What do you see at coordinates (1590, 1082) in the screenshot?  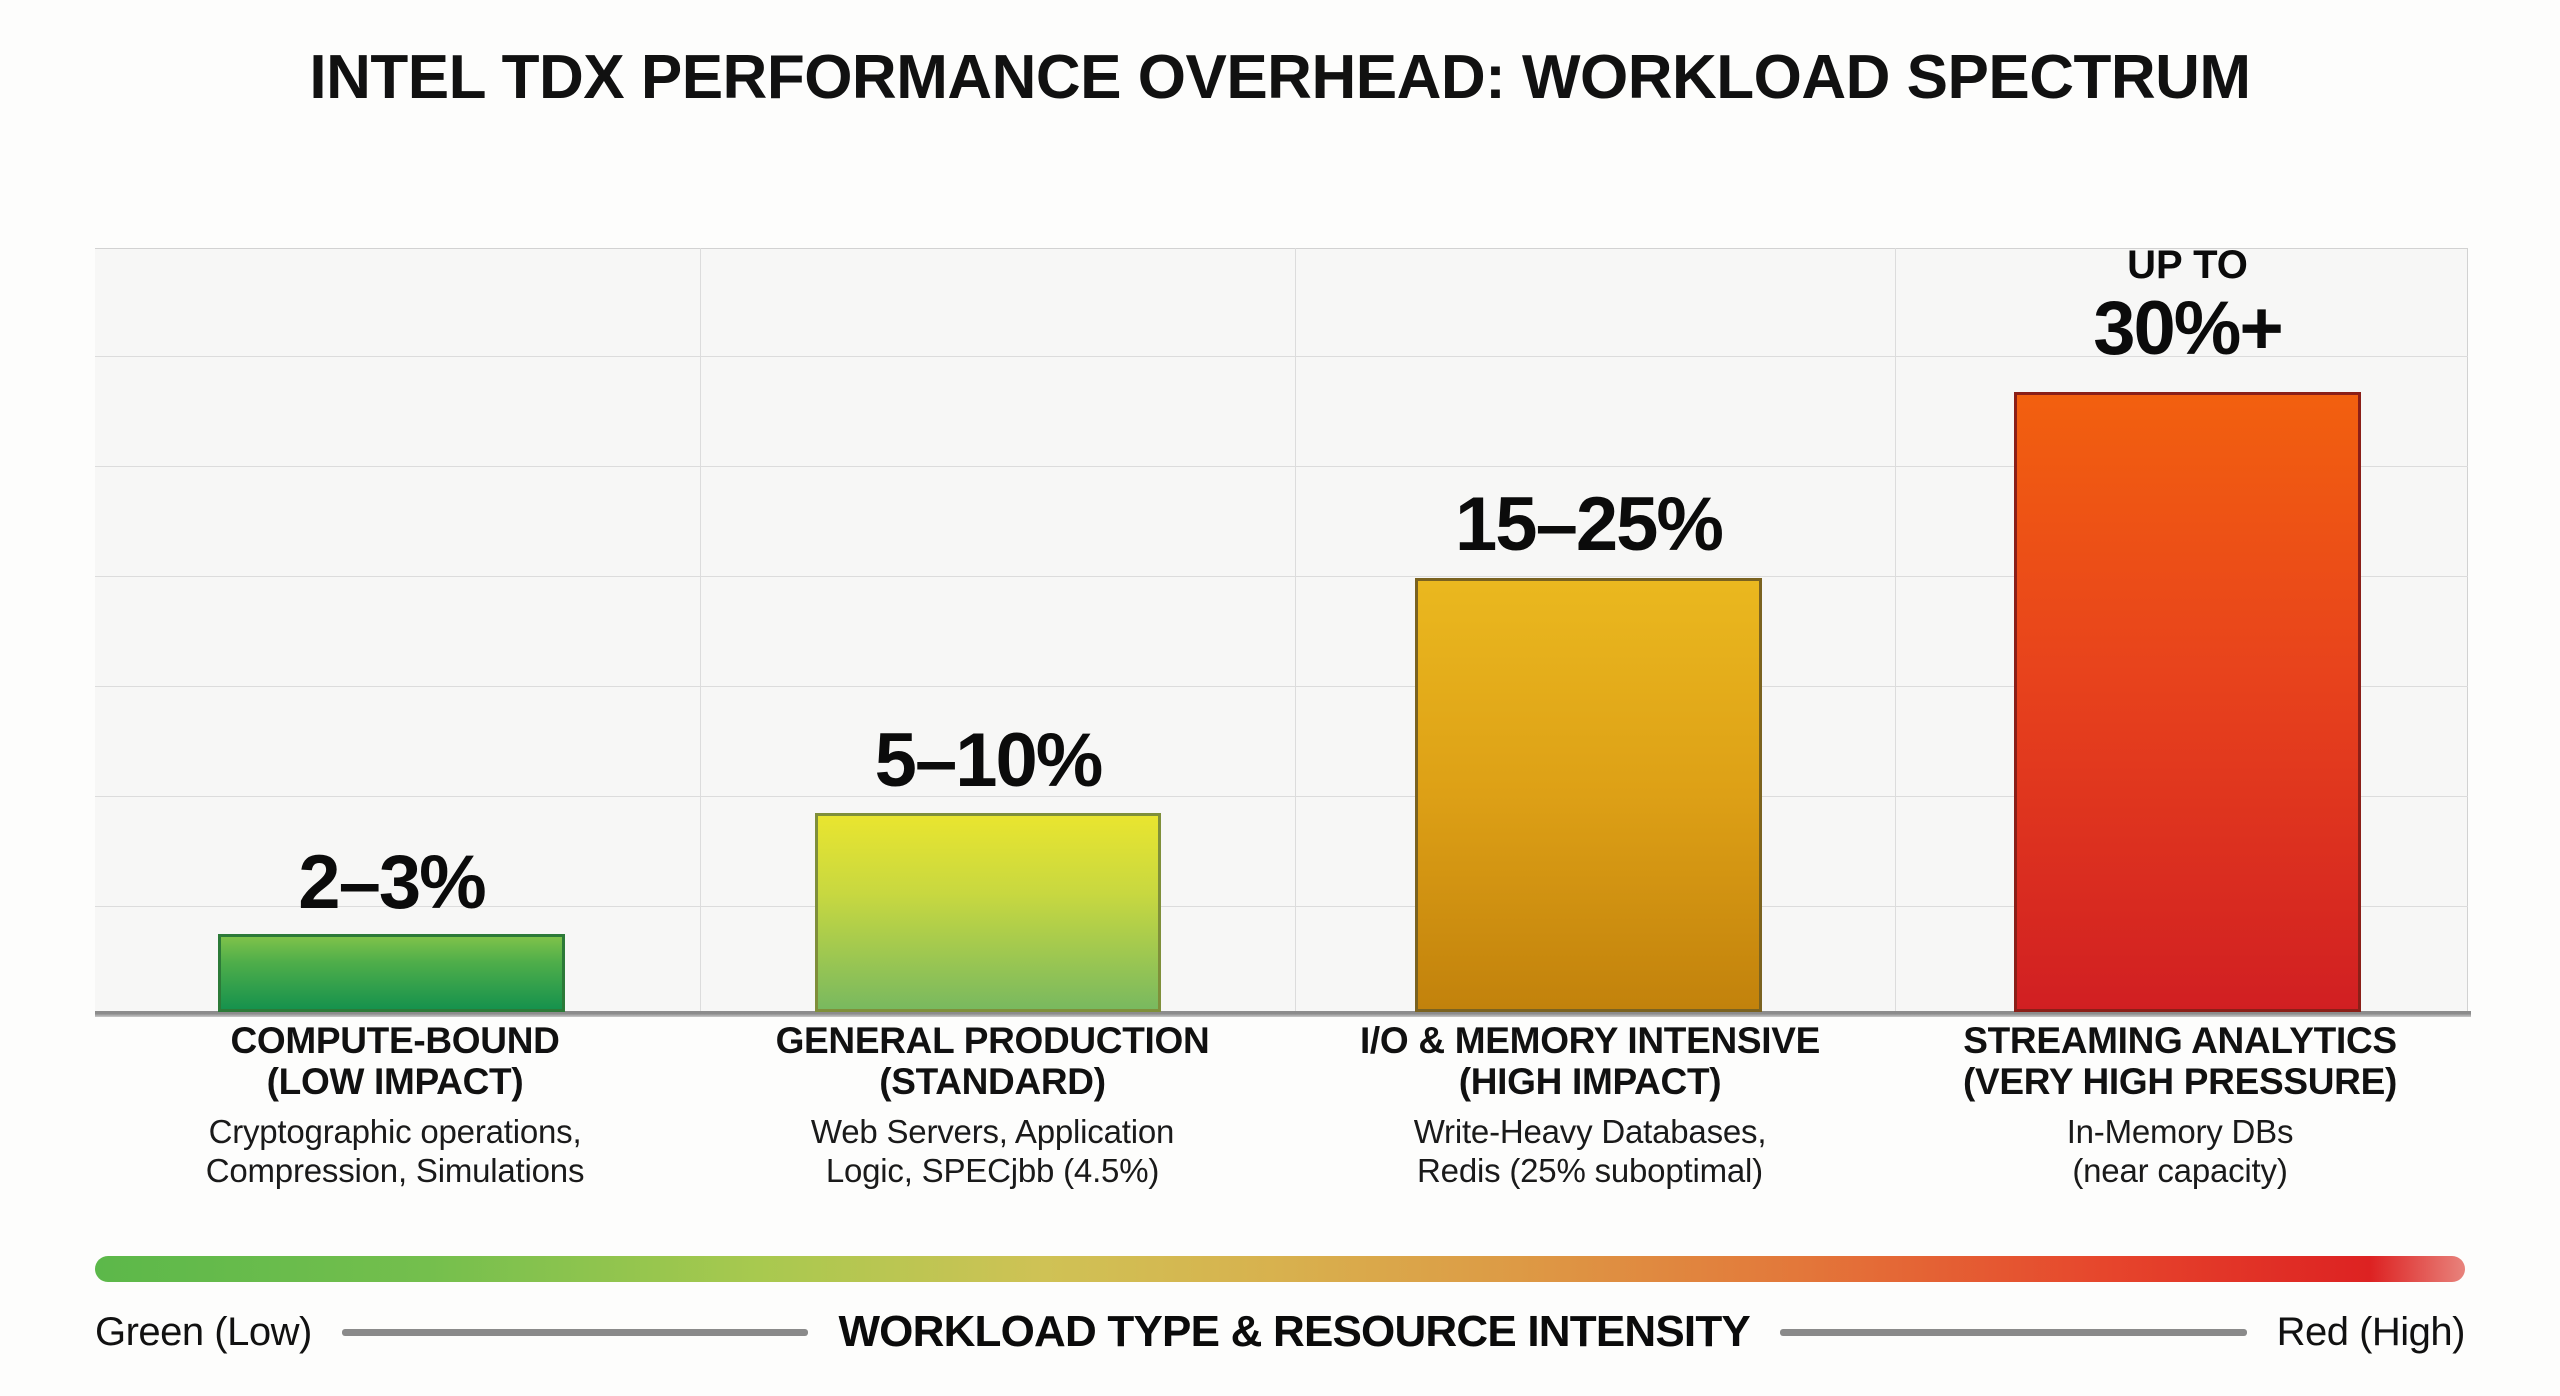 I see `category-title-line2: (HIGH IMPACT)` at bounding box center [1590, 1082].